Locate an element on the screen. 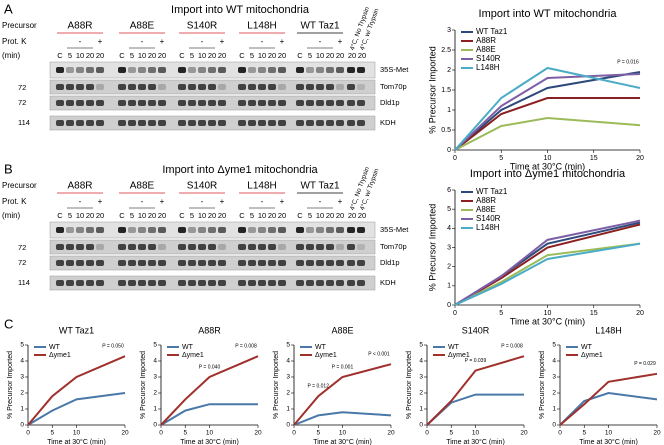 The width and height of the screenshot is (664, 445). y-tick-label: 5 is located at coordinates (155, 345).